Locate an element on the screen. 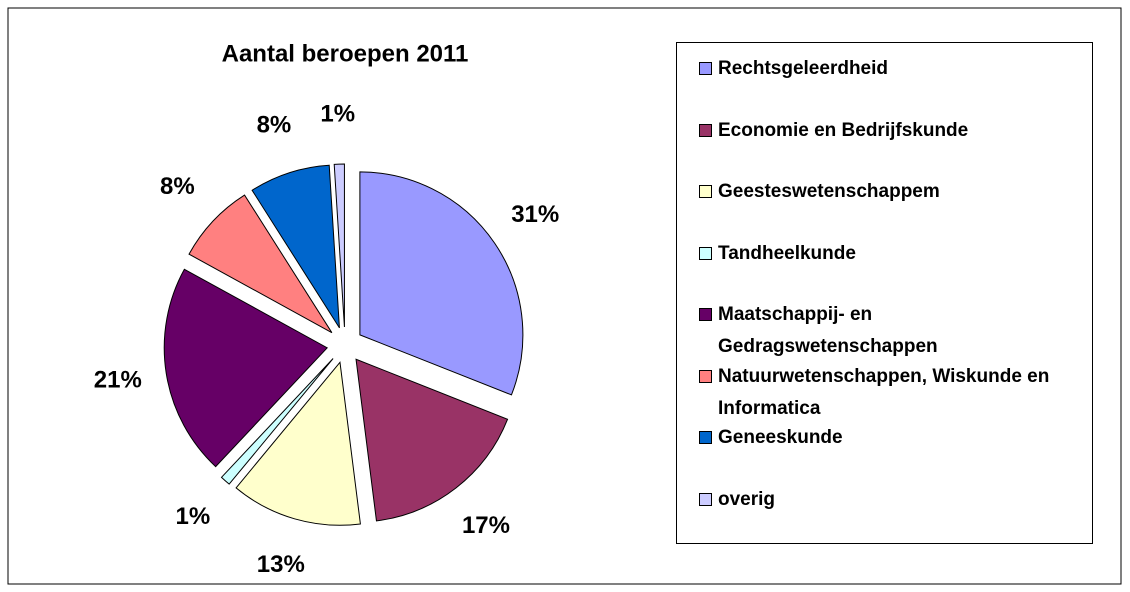  legend-label: overig is located at coordinates (747, 499).